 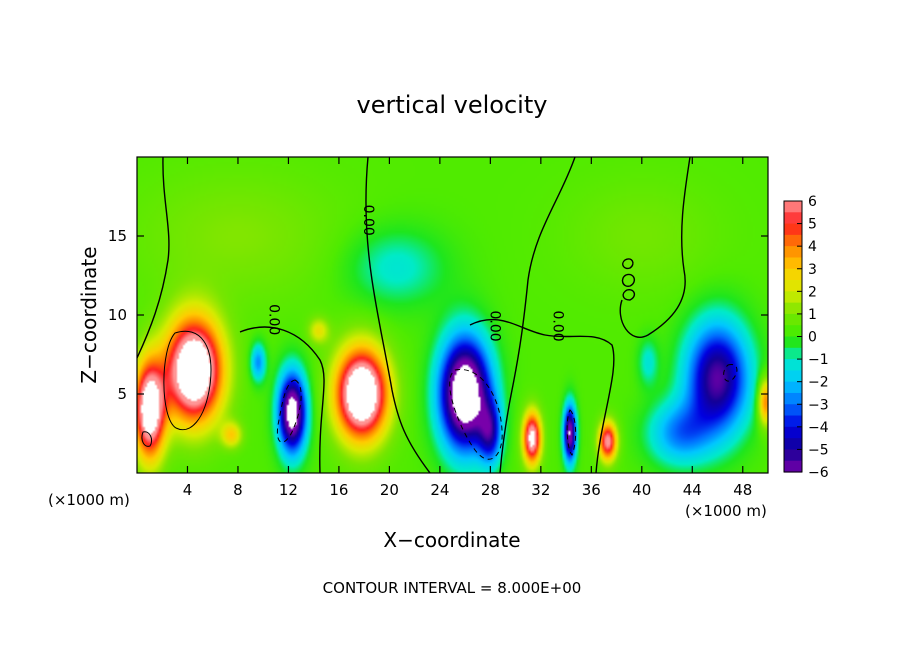 I want to click on x-tick-label: 36, so click(x=591, y=490).